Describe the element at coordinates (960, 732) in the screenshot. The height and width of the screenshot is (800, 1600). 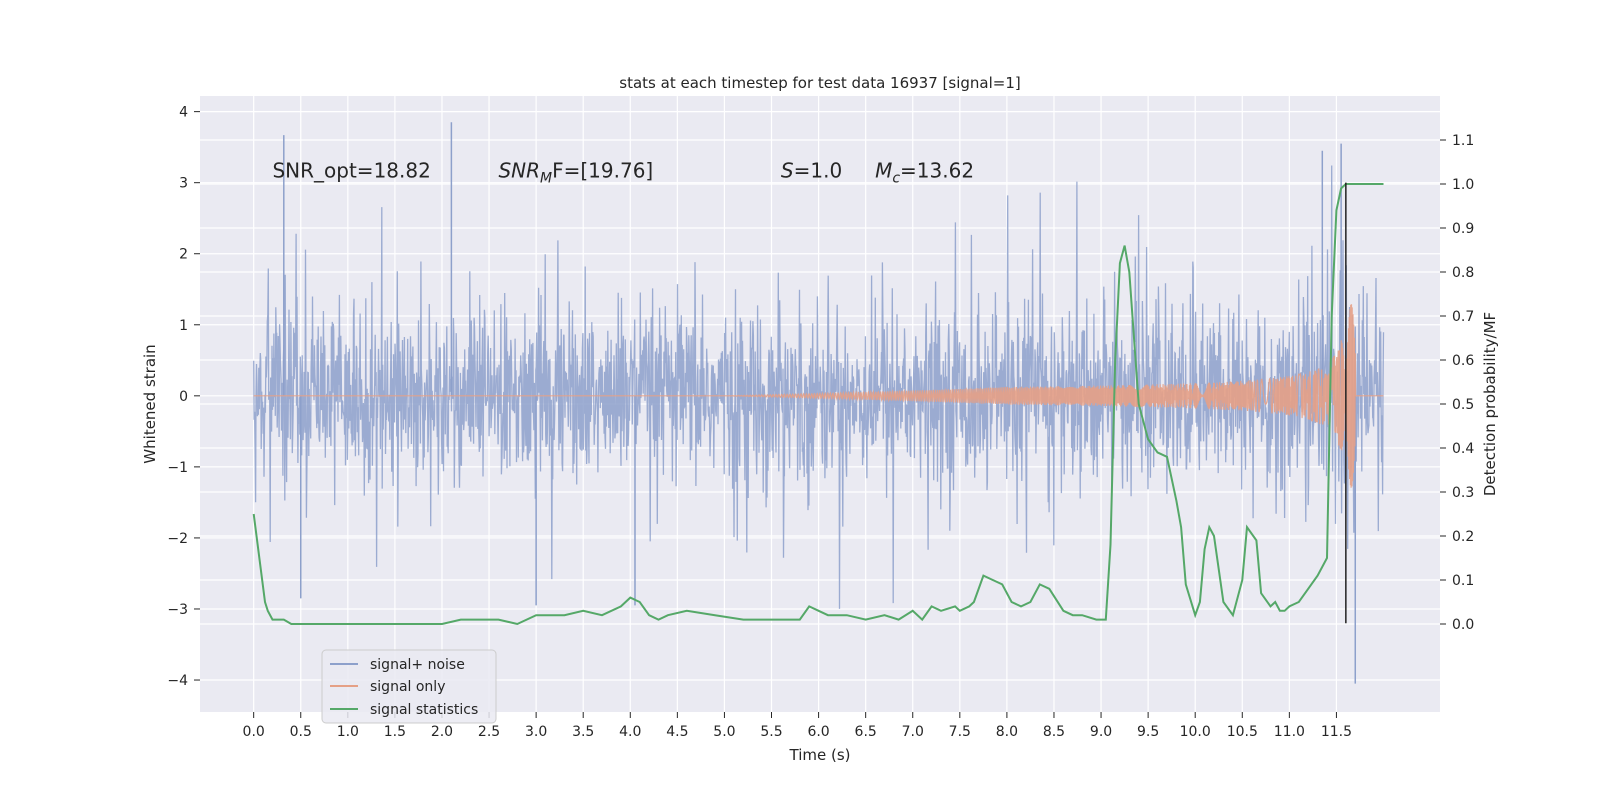
I see `x-tick-label: 7.5` at that location.